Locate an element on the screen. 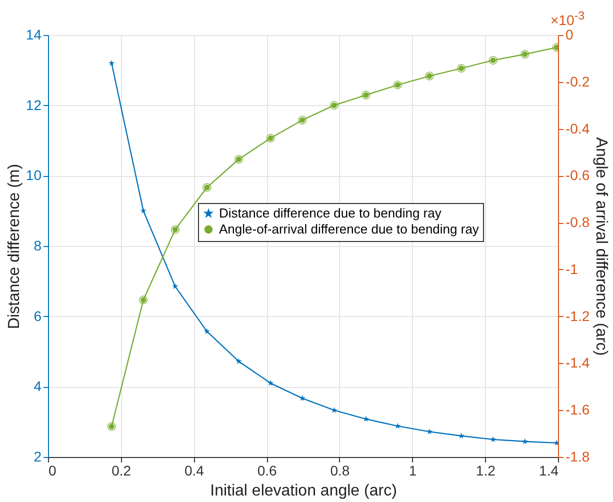 The image size is (613, 502). x-tick-label: 0.6 is located at coordinates (267, 470).